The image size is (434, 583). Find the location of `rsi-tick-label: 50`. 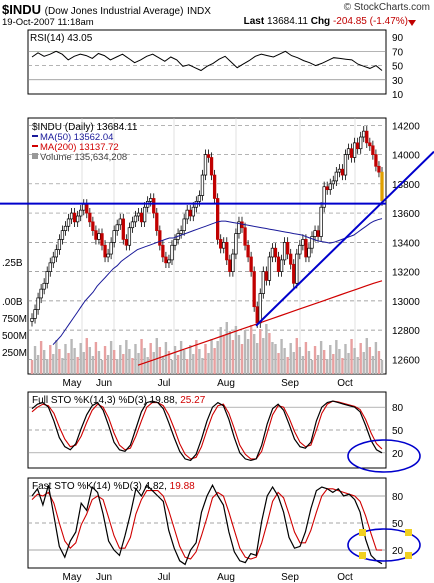

rsi-tick-label: 50 is located at coordinates (398, 67).